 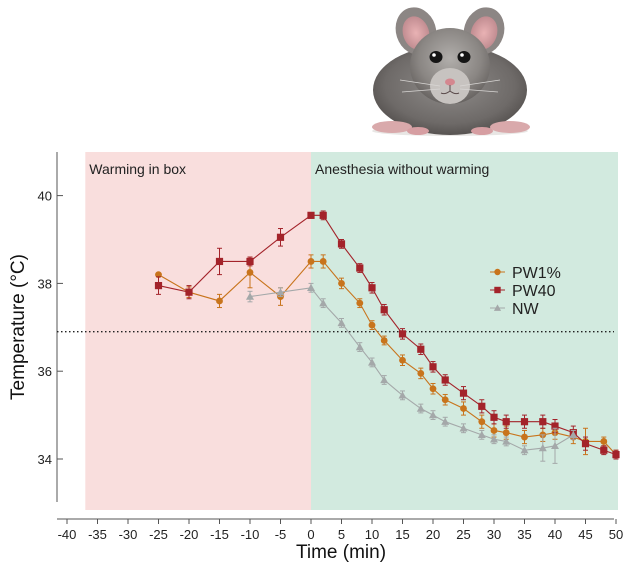 What do you see at coordinates (45, 459) in the screenshot?
I see `y-tick-label-34: 34` at bounding box center [45, 459].